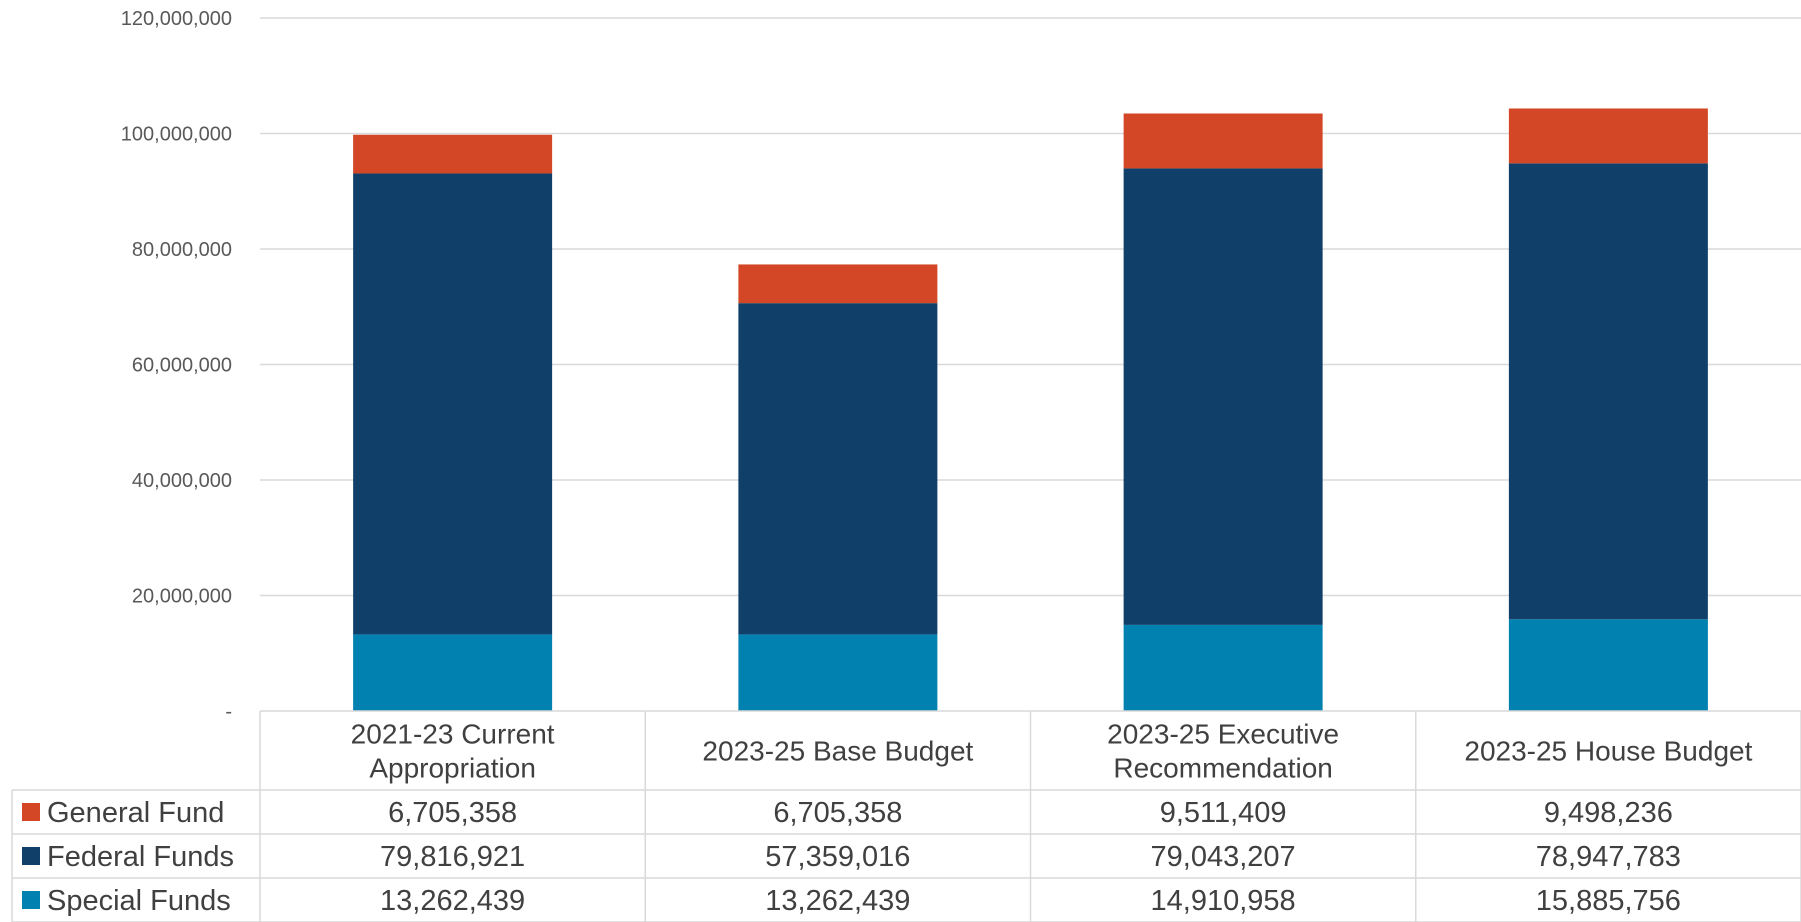 This screenshot has height=922, width=1801. Describe the element at coordinates (453, 734) in the screenshot. I see `category-label: 2021-23 Current` at that location.